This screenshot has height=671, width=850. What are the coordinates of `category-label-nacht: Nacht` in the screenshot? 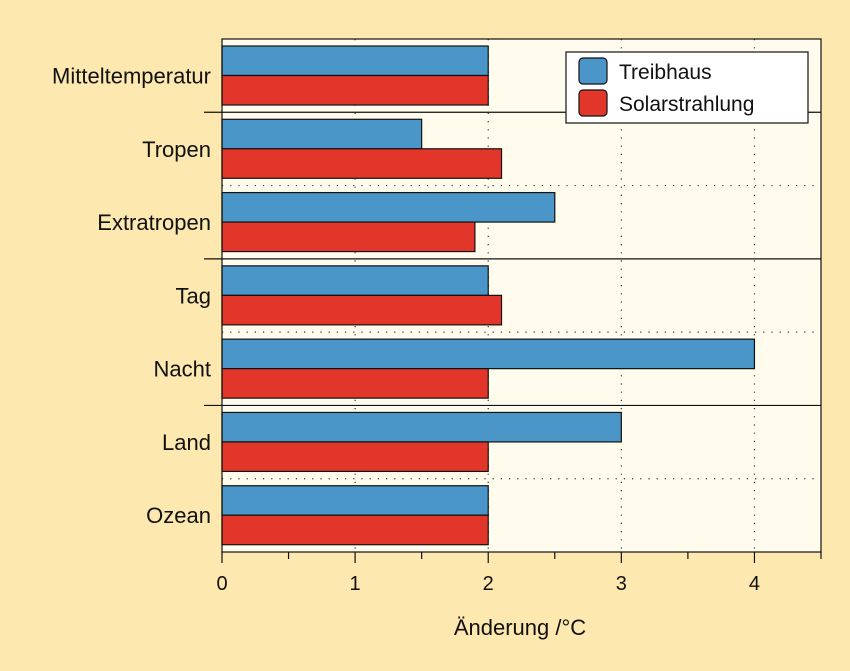 It's located at (182, 369).